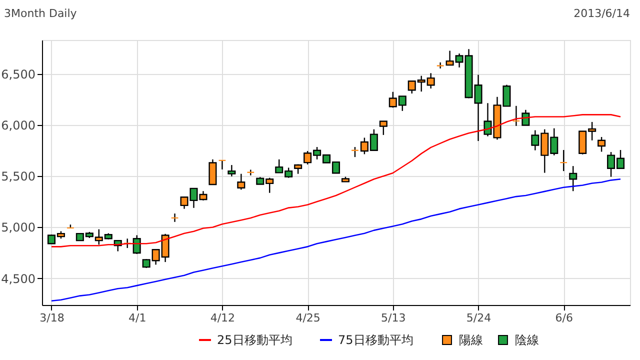 Image resolution: width=640 pixels, height=360 pixels. I want to click on chart-title: 3Month Daily, so click(41, 13).